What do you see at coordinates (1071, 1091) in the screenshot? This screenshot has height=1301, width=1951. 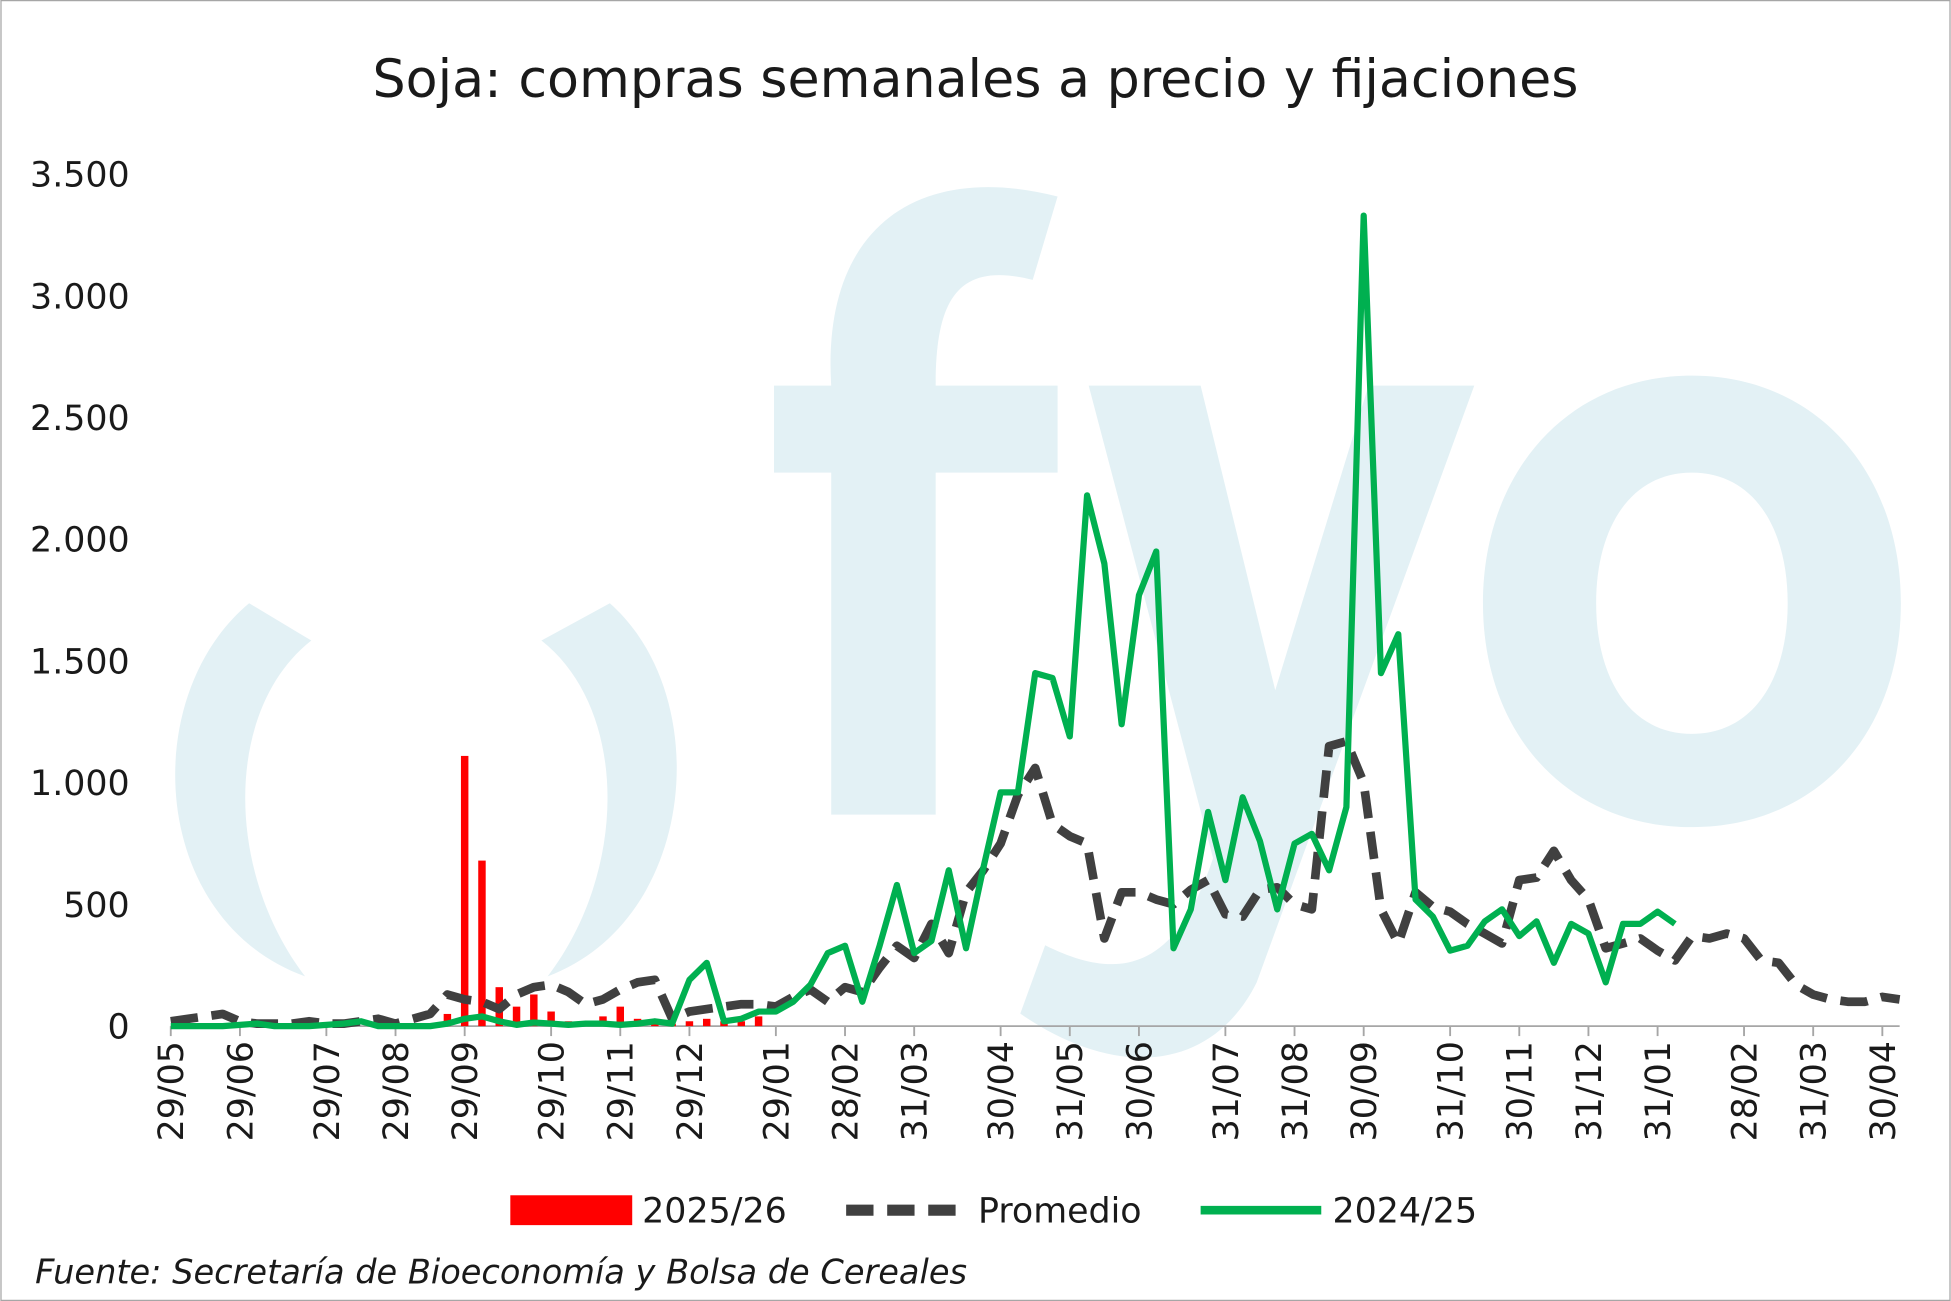 I see `x-tick-label: 31/05` at bounding box center [1071, 1091].